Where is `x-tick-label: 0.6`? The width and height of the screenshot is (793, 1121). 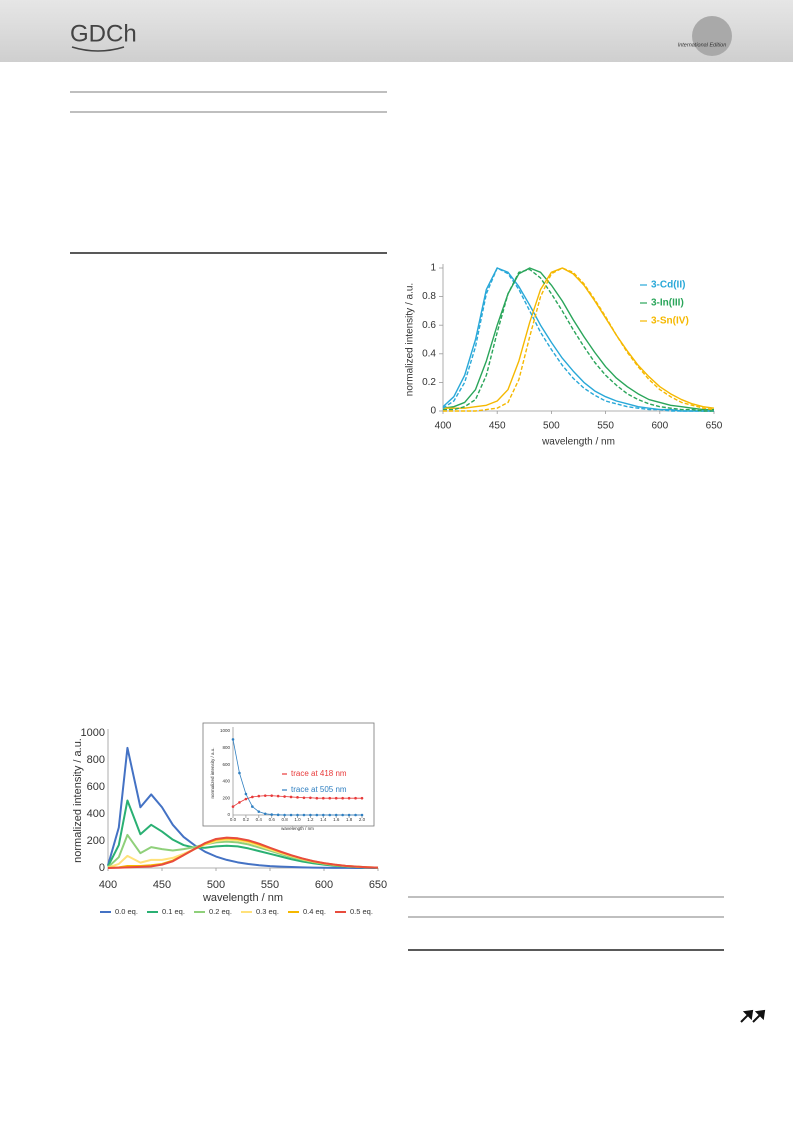
x-tick-label: 0.6 is located at coordinates (272, 819).